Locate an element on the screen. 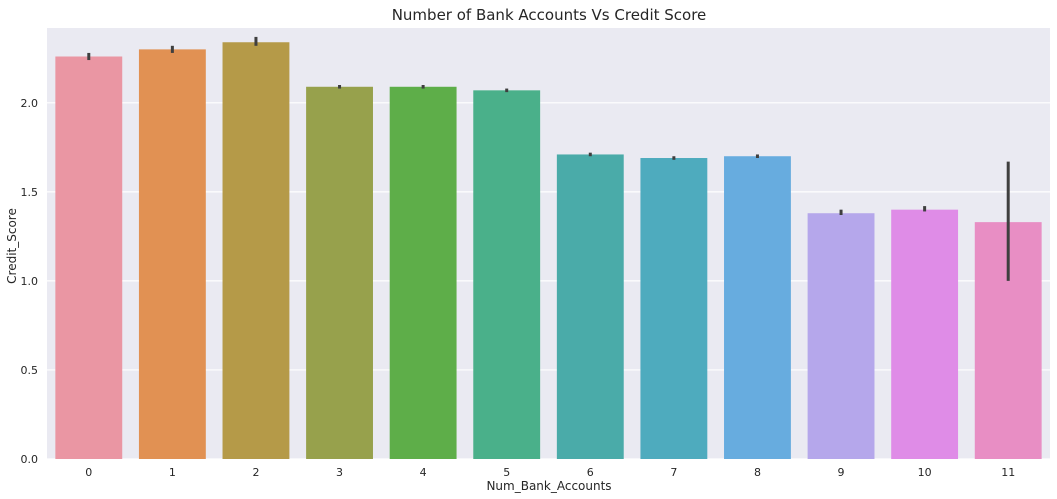 This screenshot has width=1057, height=499. x-tick-label: 6 is located at coordinates (590, 472).